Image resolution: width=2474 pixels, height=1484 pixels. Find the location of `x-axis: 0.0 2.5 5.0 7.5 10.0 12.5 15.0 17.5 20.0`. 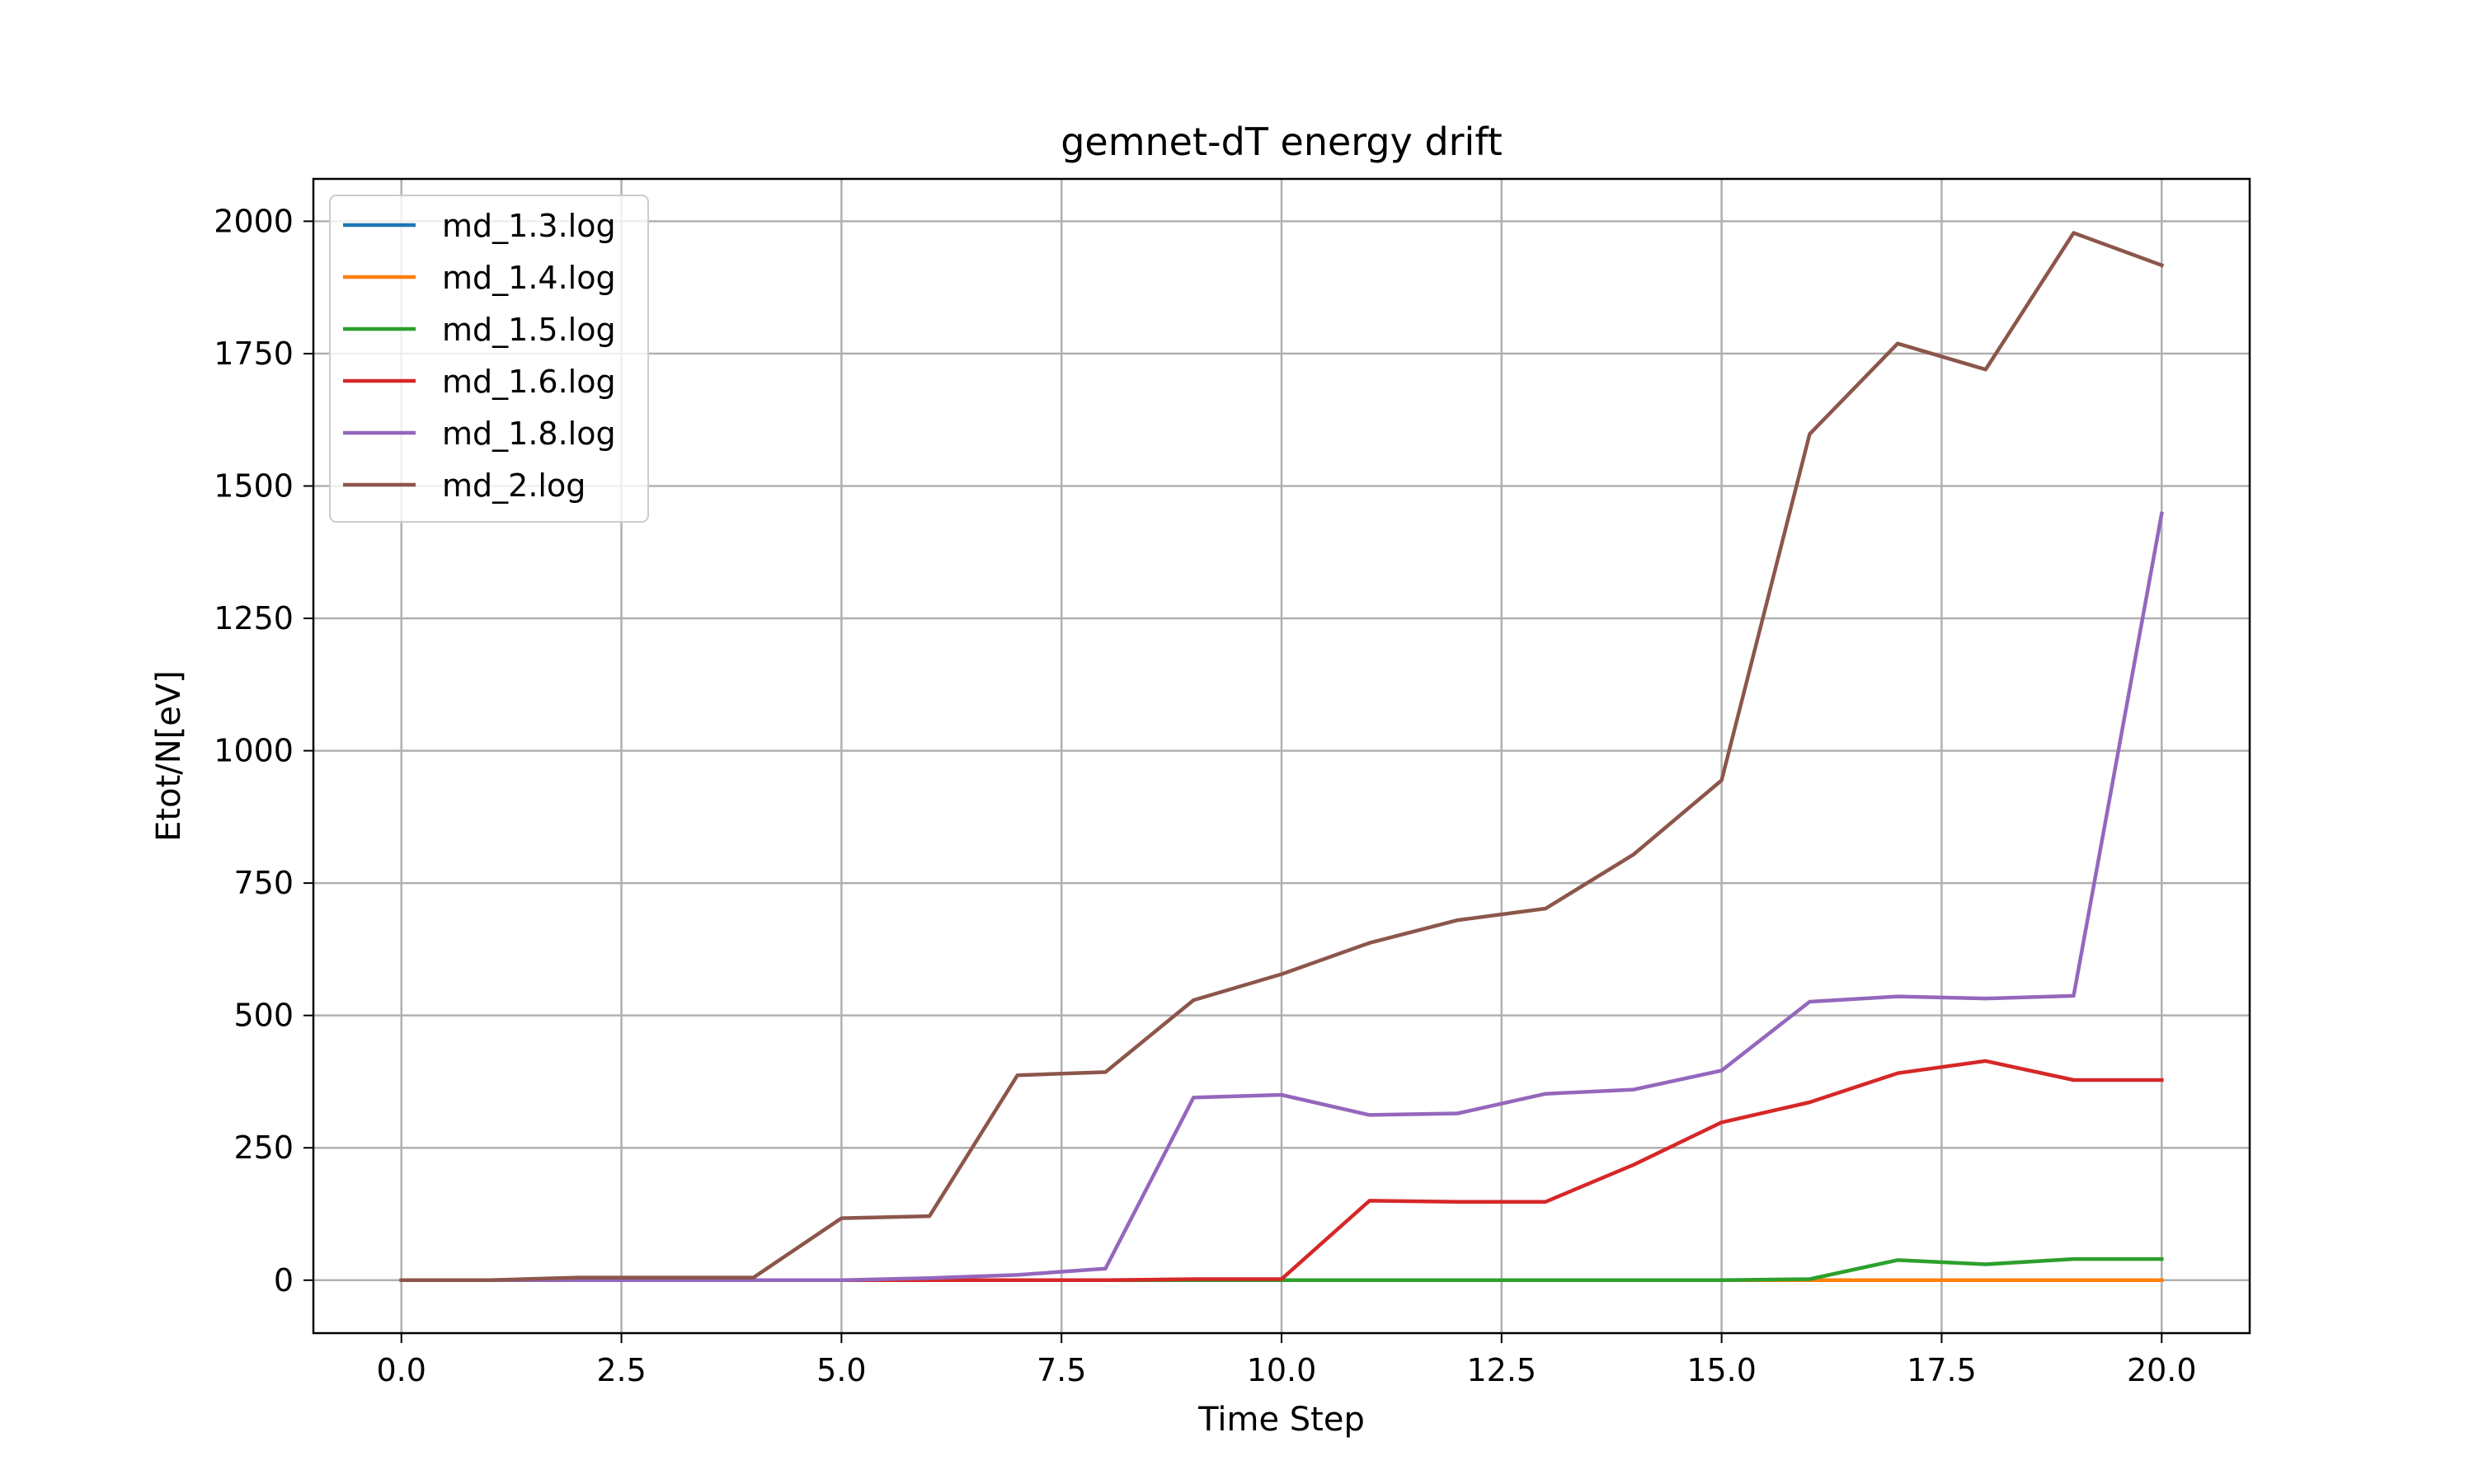

x-axis: 0.0 2.5 5.0 7.5 10.0 12.5 15.0 17.5 20.0 is located at coordinates (1287, 1360).